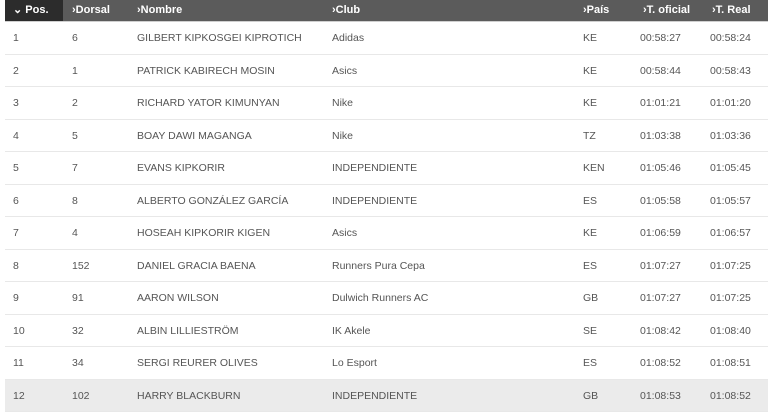 The image size is (768, 412). What do you see at coordinates (660, 201) in the screenshot?
I see `cell-t-oficial: 01:05:58` at bounding box center [660, 201].